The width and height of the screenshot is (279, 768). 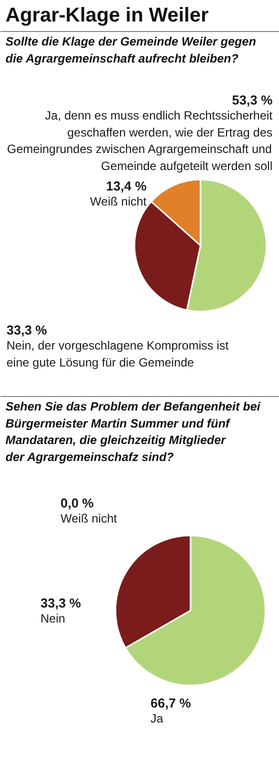 I want to click on slice-label: Nein, der vorgeschlagene Kompromiss ist eine gute Lösung für die Gemeinde, so click(x=118, y=354).